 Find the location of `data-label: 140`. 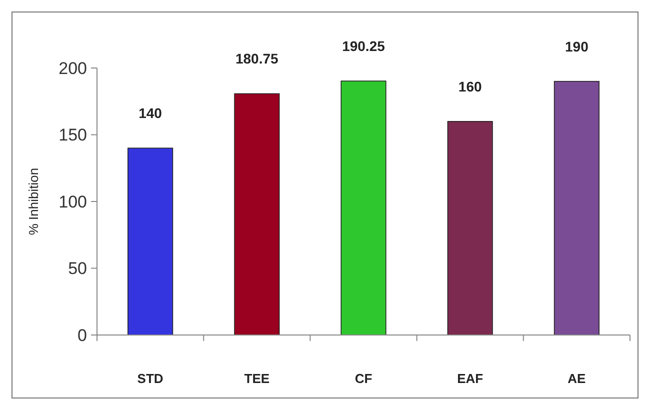

data-label: 140 is located at coordinates (150, 113).